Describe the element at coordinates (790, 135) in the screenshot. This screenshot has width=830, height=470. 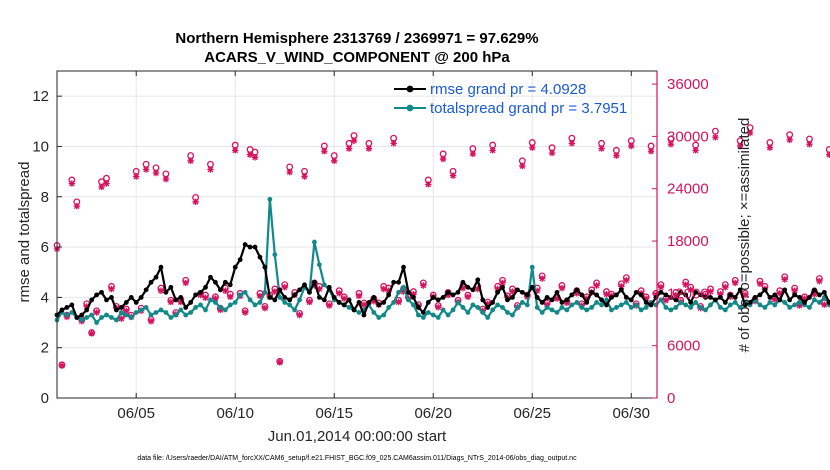
I see `obs-possible-point` at that location.